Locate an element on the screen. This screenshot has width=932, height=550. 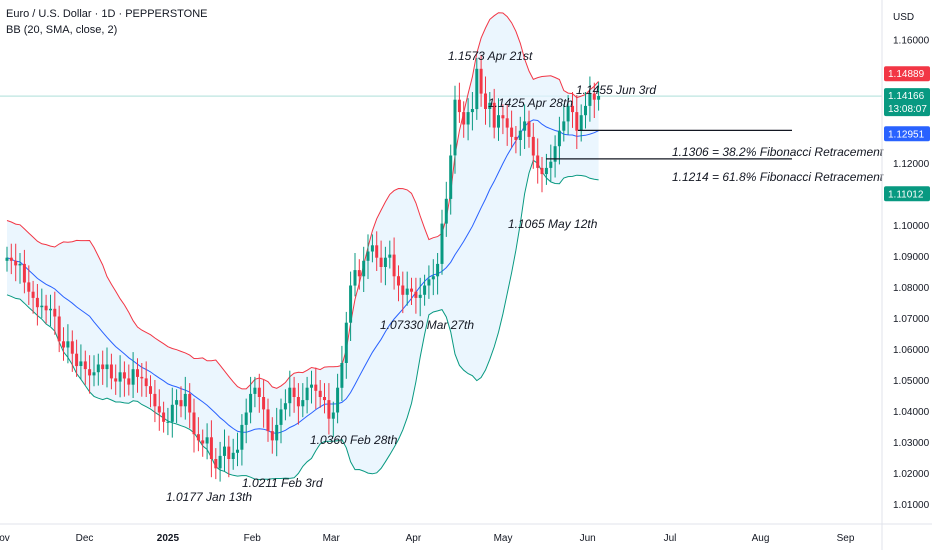
price-tick-label: 1.08000 is located at coordinates (911, 288).